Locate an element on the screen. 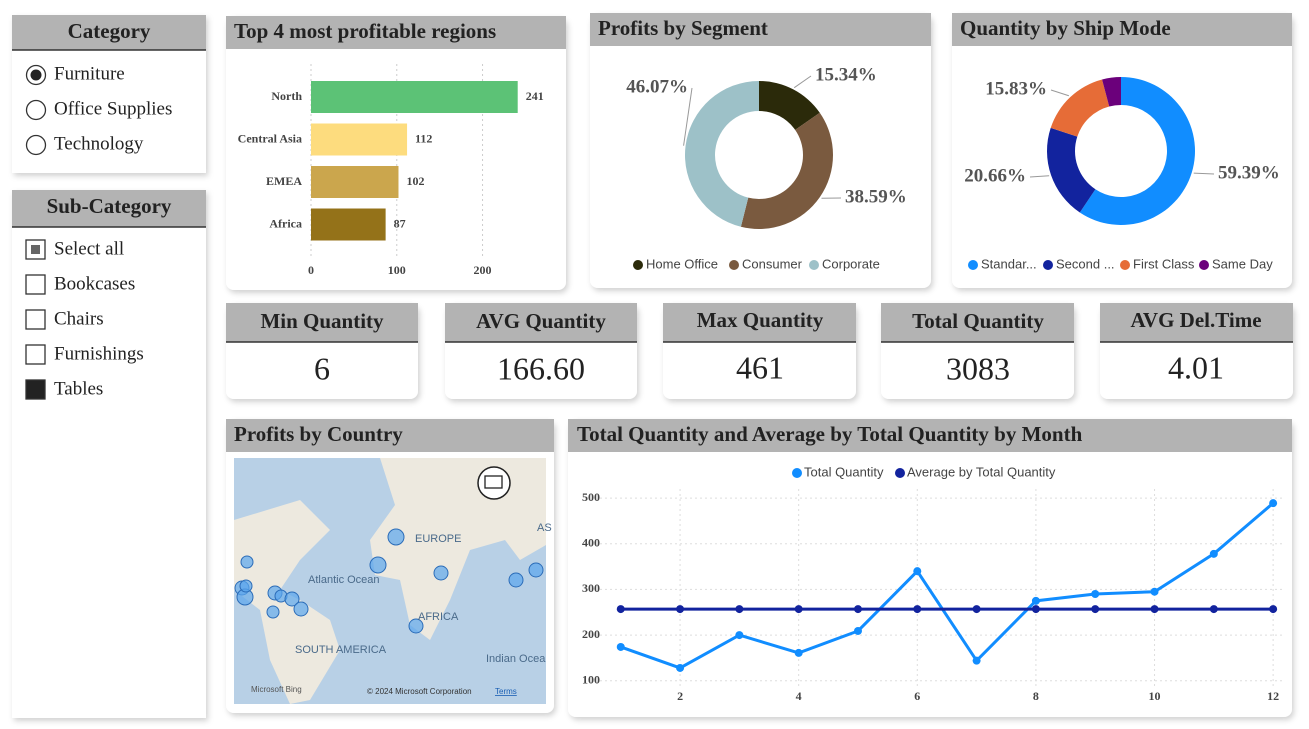 The height and width of the screenshot is (729, 1309). card-value: 4.01 is located at coordinates (1196, 367).